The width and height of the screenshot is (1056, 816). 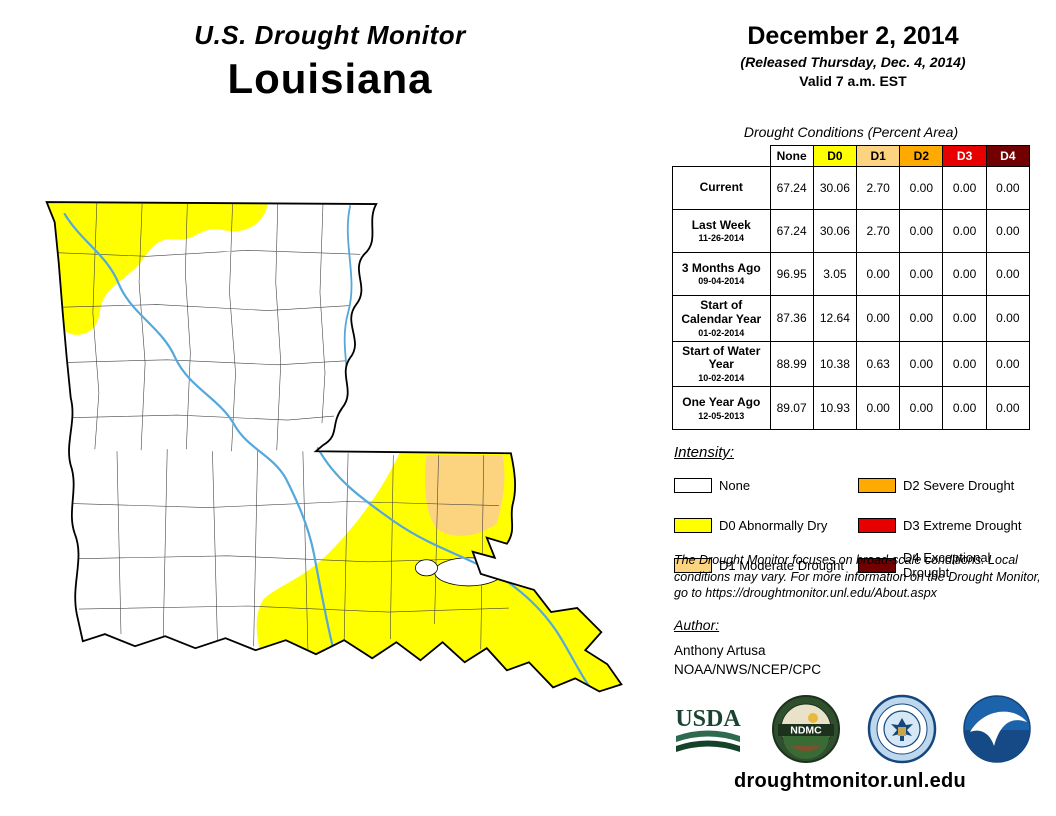 I want to click on d4-swatch, so click(x=877, y=565).